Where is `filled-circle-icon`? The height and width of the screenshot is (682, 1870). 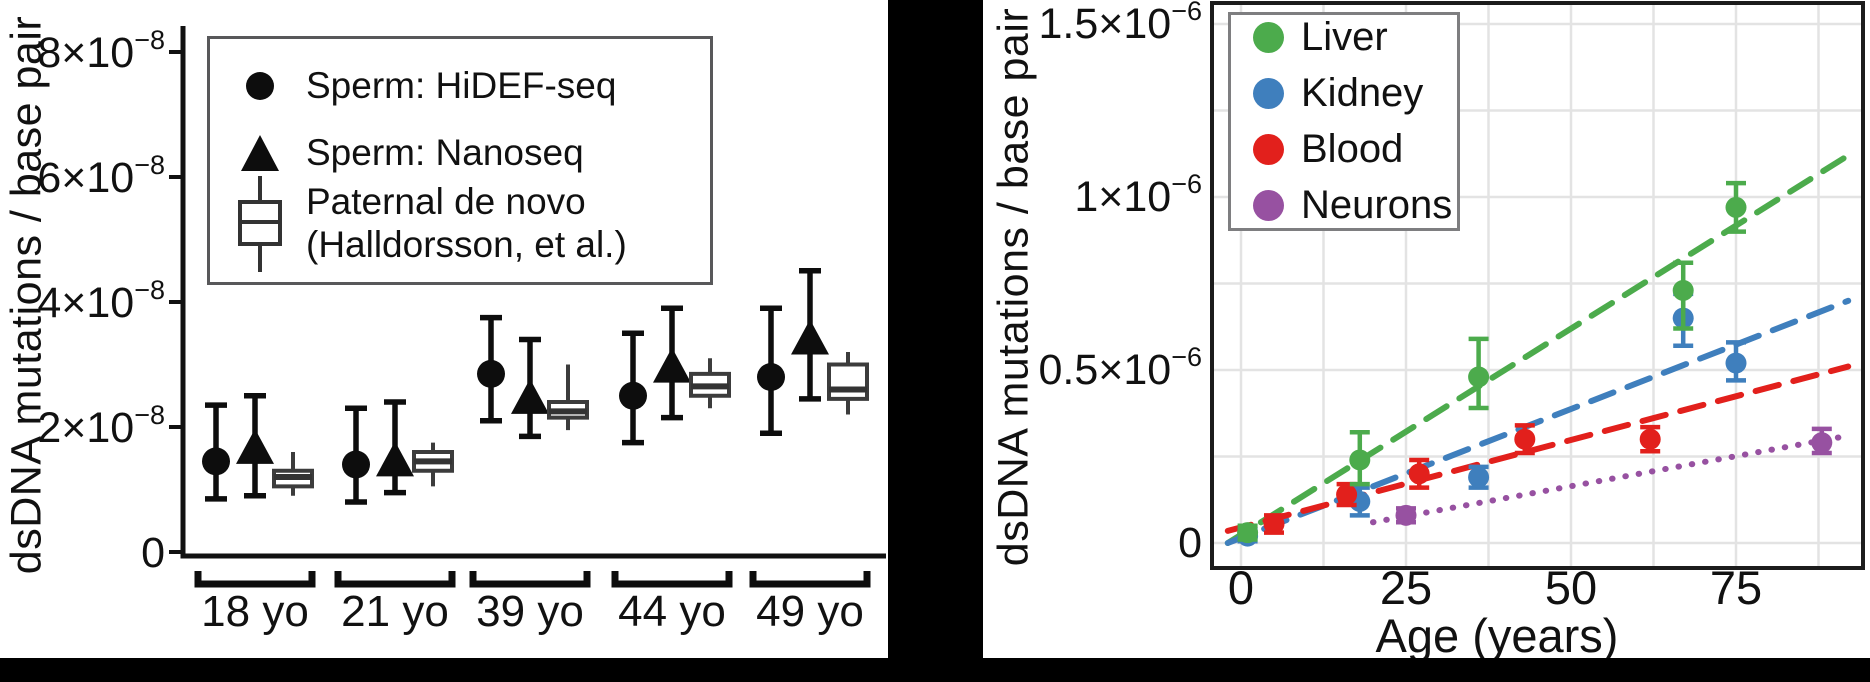 filled-circle-icon is located at coordinates (260, 86).